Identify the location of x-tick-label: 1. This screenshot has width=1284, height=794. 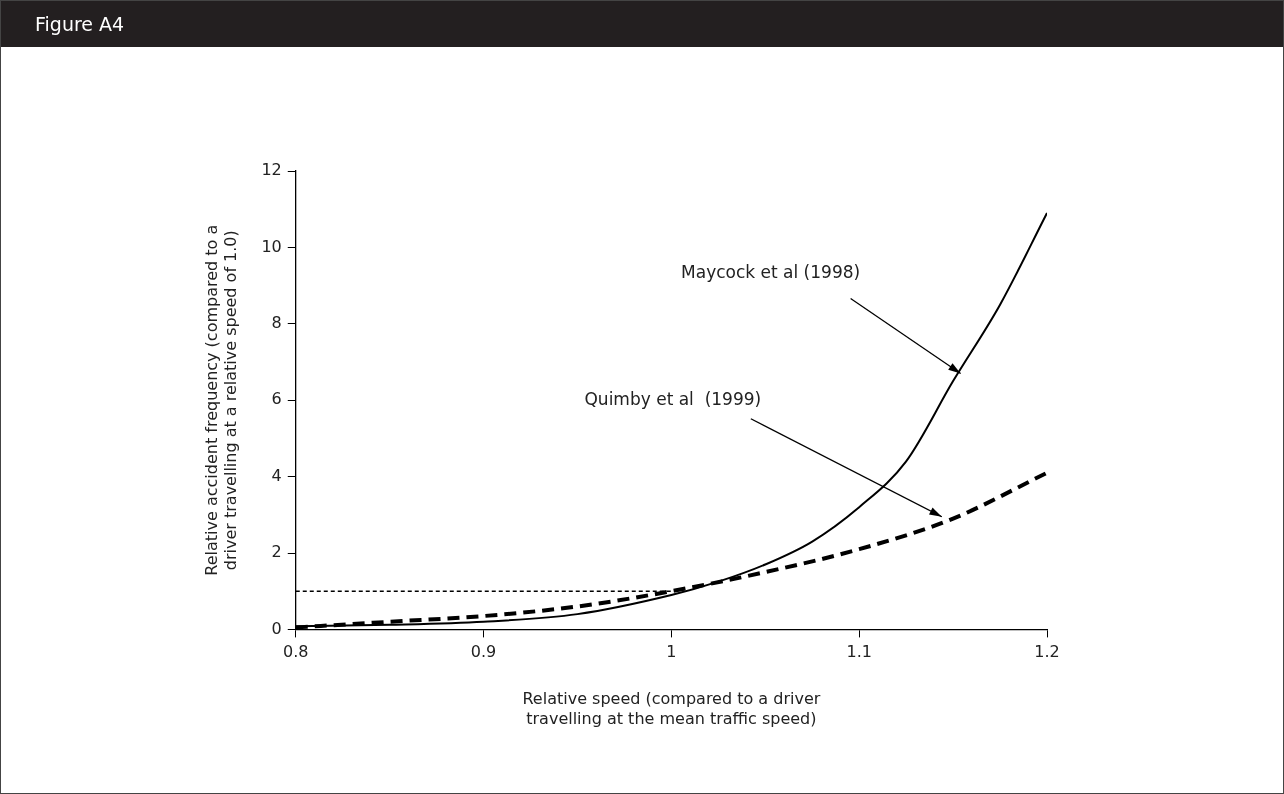
(671, 652).